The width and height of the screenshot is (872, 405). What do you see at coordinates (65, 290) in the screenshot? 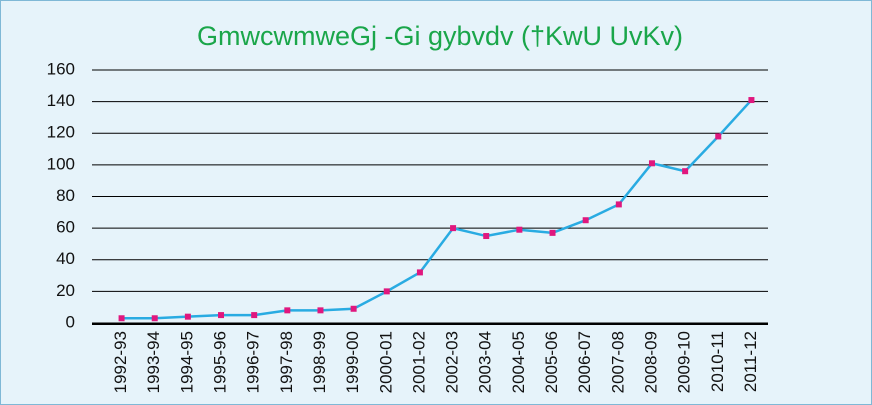
I see `y-tick-label: 20` at bounding box center [65, 290].